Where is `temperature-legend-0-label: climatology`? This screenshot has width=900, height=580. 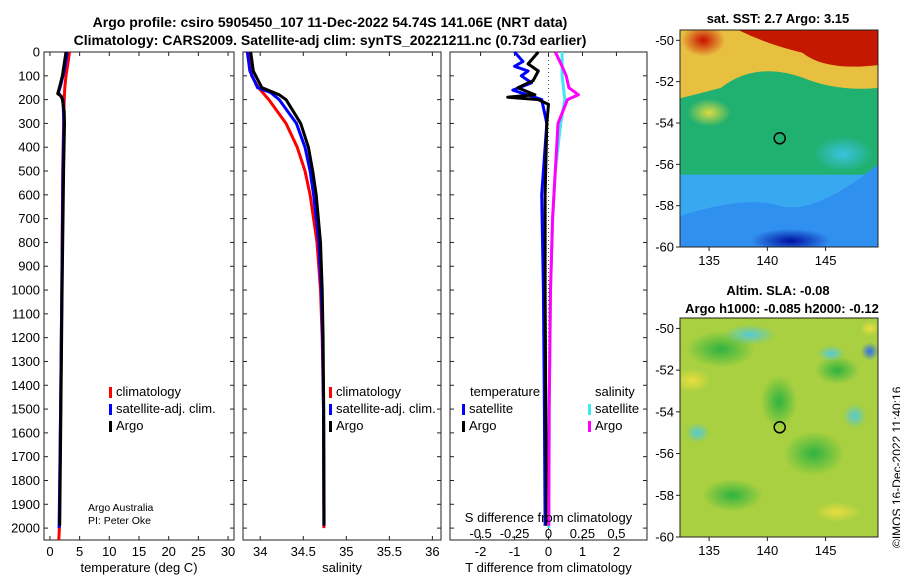 temperature-legend-0-label: climatology is located at coordinates (149, 391).